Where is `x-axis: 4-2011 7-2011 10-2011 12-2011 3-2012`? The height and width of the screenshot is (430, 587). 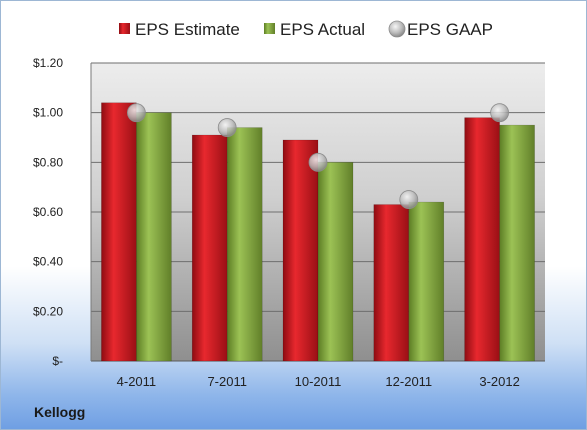
x-axis: 4-2011 7-2011 10-2011 12-2011 3-2012 is located at coordinates (318, 381).